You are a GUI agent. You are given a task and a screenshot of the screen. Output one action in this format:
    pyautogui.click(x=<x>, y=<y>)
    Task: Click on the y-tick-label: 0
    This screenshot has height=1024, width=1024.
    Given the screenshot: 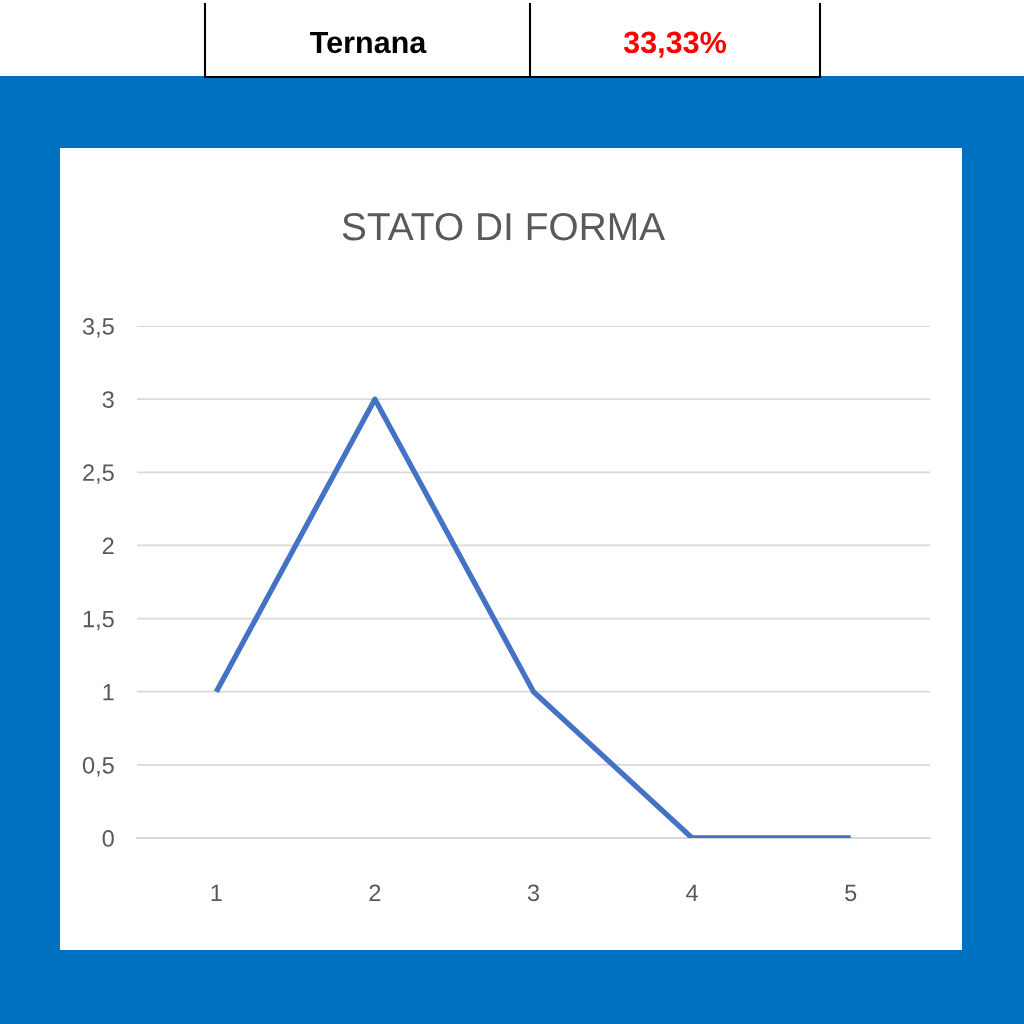 What is the action you would take?
    pyautogui.click(x=108, y=838)
    